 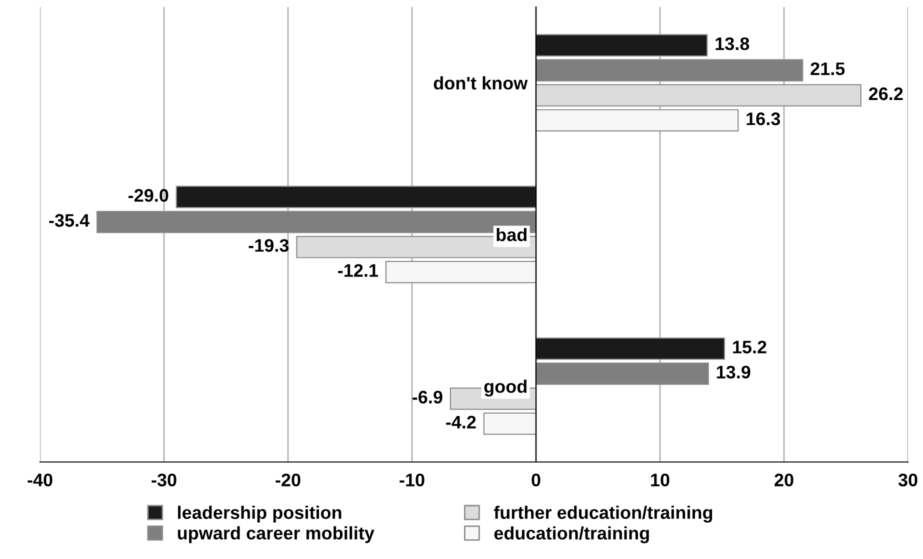 What do you see at coordinates (412, 480) in the screenshot?
I see `x-tick-label: -10` at bounding box center [412, 480].